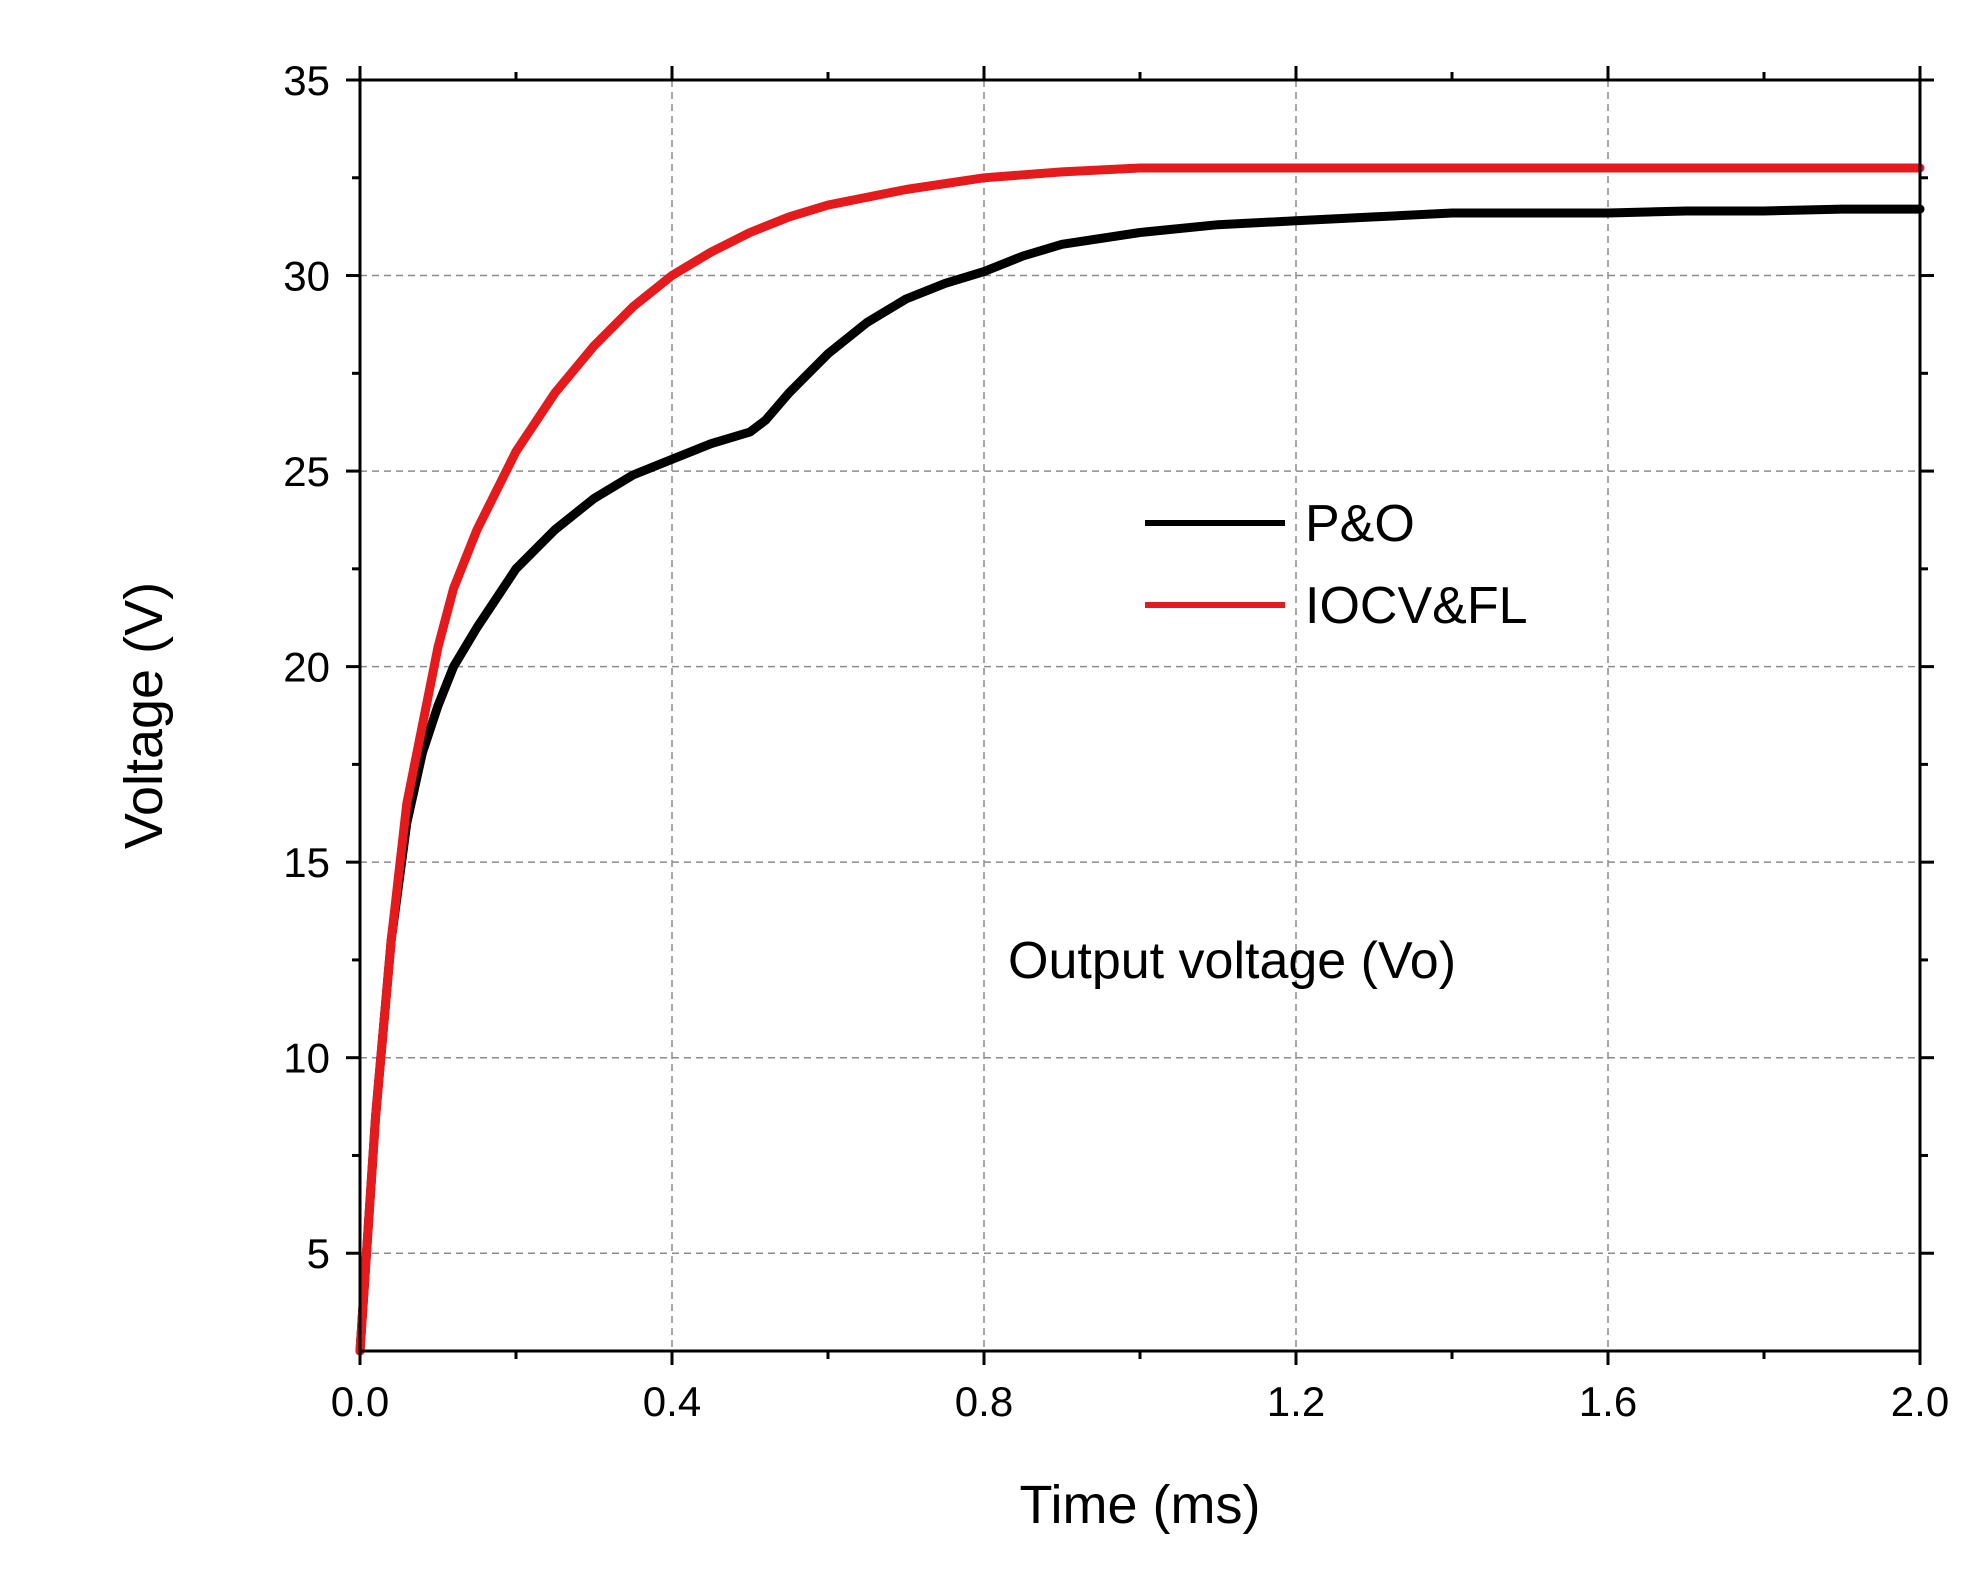  Describe the element at coordinates (360, 1401) in the screenshot. I see `x-tick-label: 0.0` at that location.